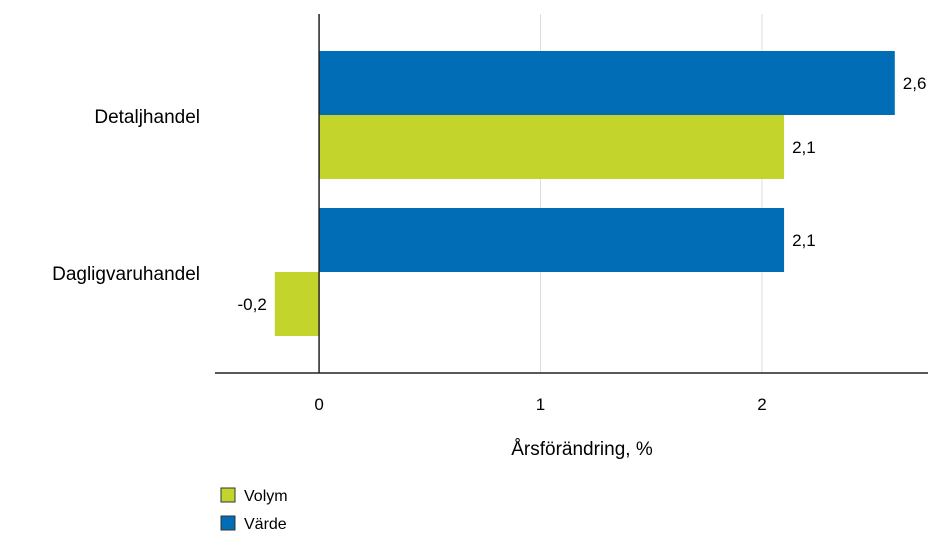 The width and height of the screenshot is (940, 533). Describe the element at coordinates (228, 495) in the screenshot. I see `legend-swatch-volym` at that location.